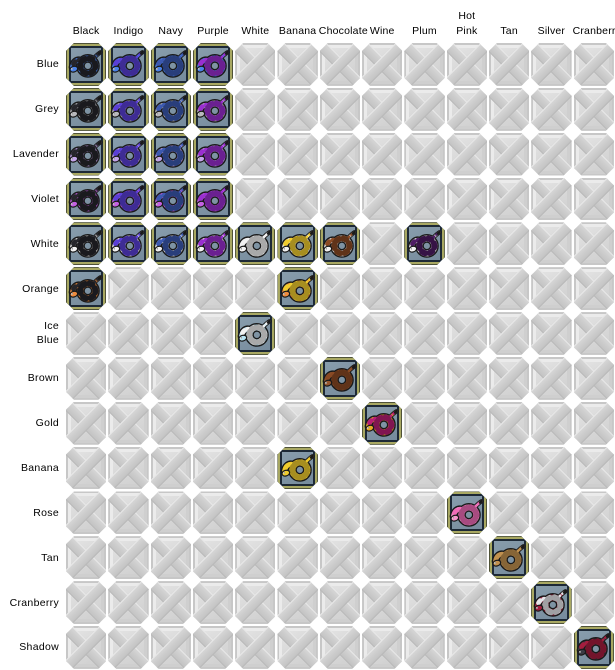  I want to click on cell-lavender-indigo, so click(128, 154).